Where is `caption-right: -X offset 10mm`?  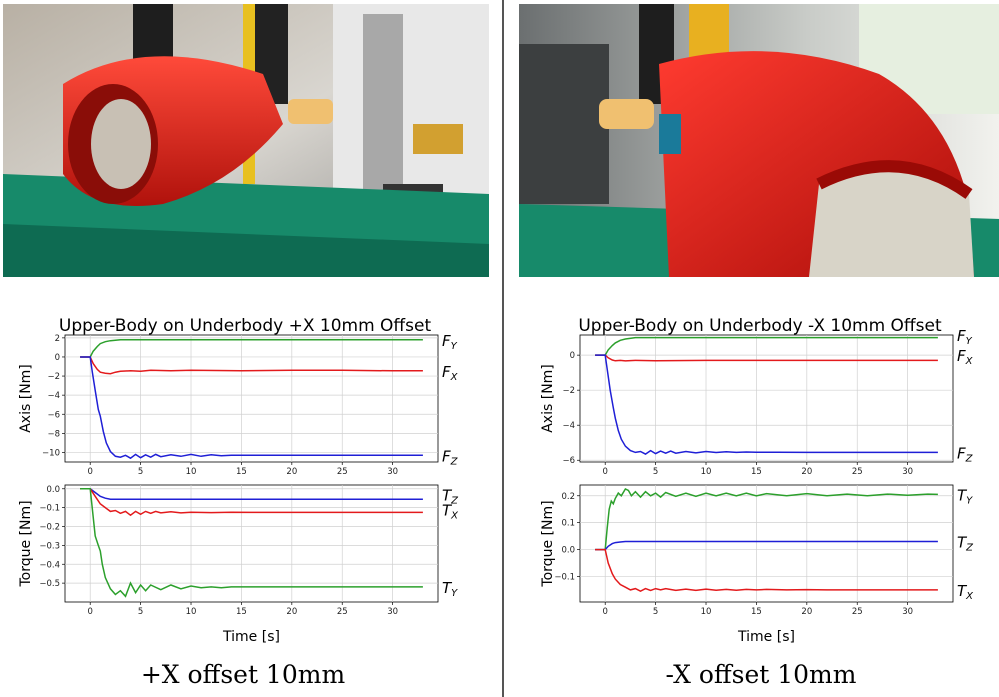
caption-right: -X offset 10mm is located at coordinates (761, 674).